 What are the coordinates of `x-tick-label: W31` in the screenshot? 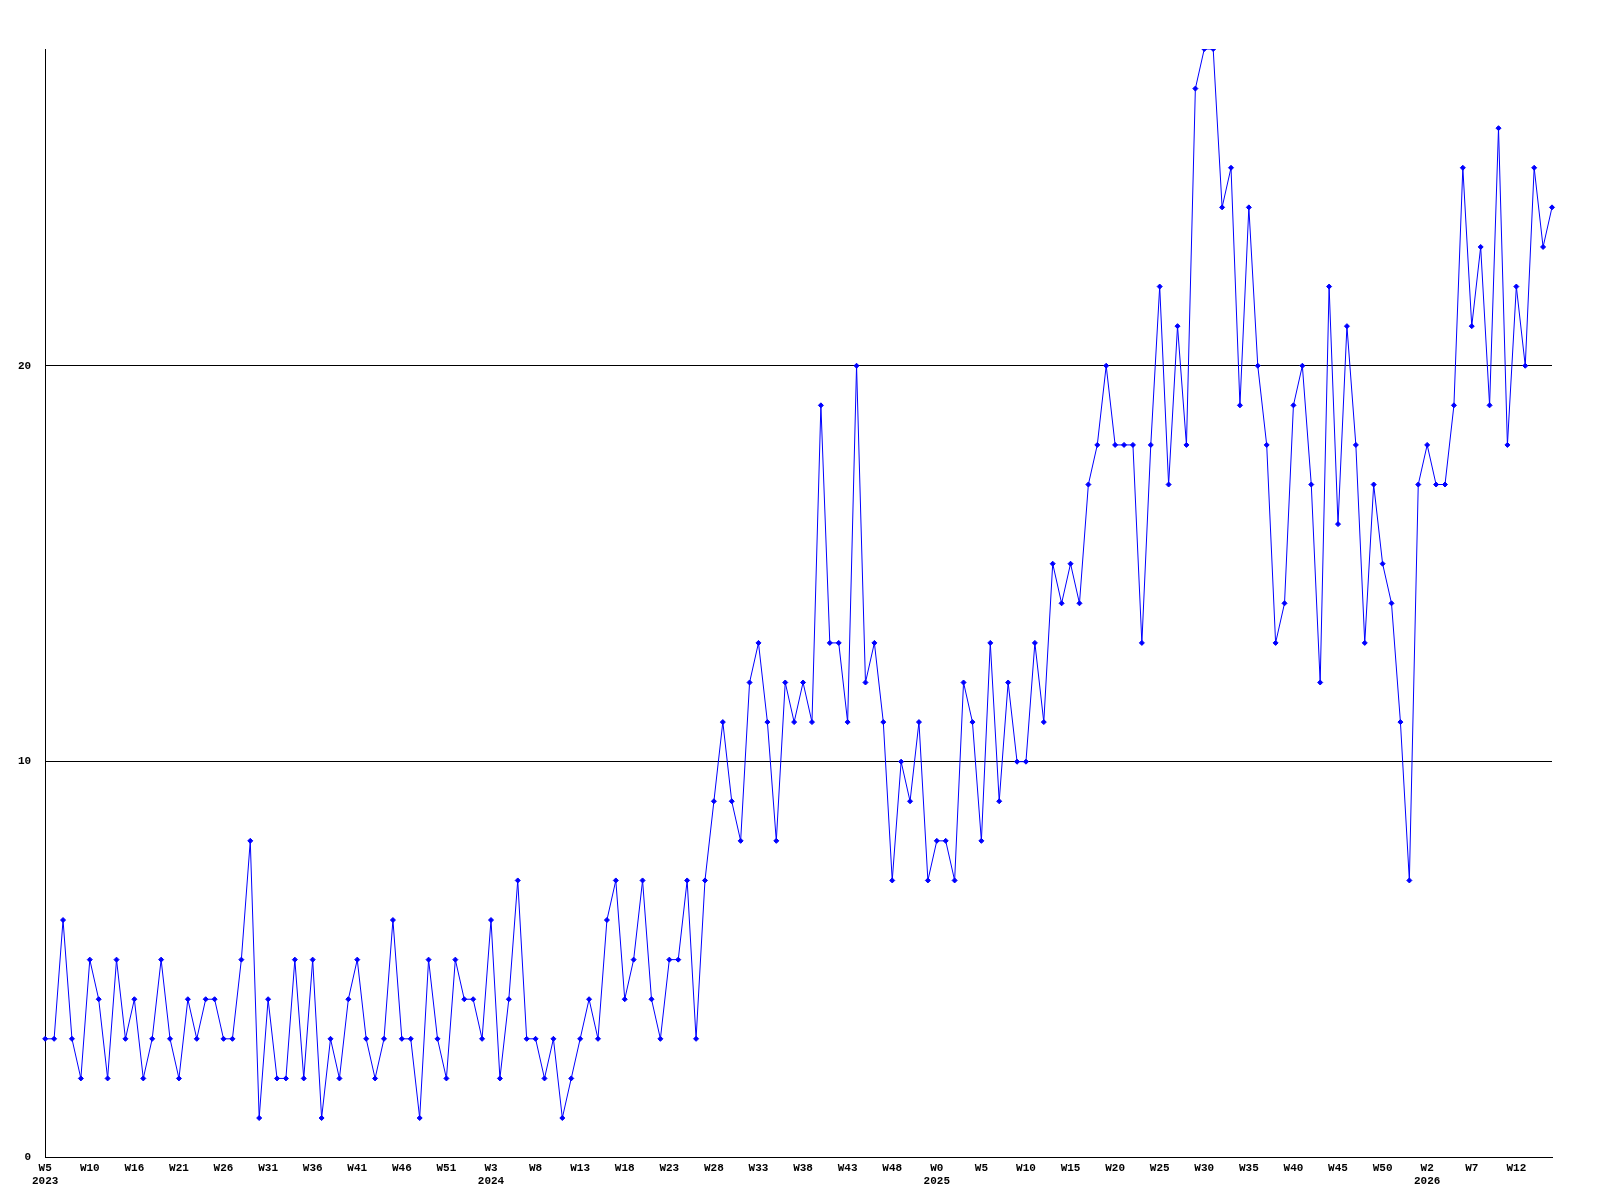 It's located at (268, 1167).